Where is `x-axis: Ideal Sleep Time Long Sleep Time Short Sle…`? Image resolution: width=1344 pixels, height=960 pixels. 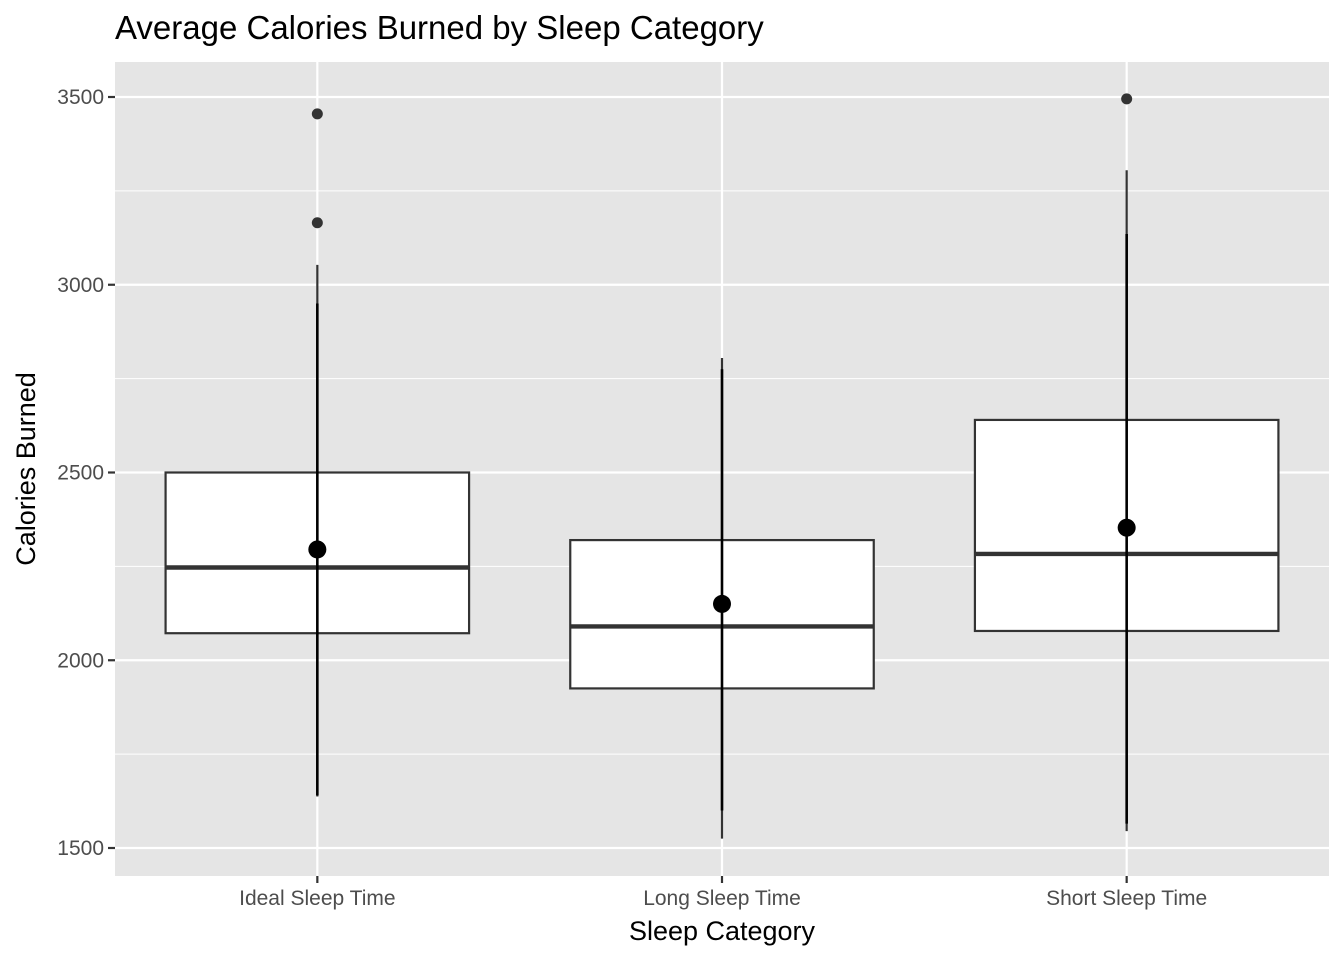
x-axis: Ideal Sleep Time Long Sleep Time Short Sle… is located at coordinates (723, 893).